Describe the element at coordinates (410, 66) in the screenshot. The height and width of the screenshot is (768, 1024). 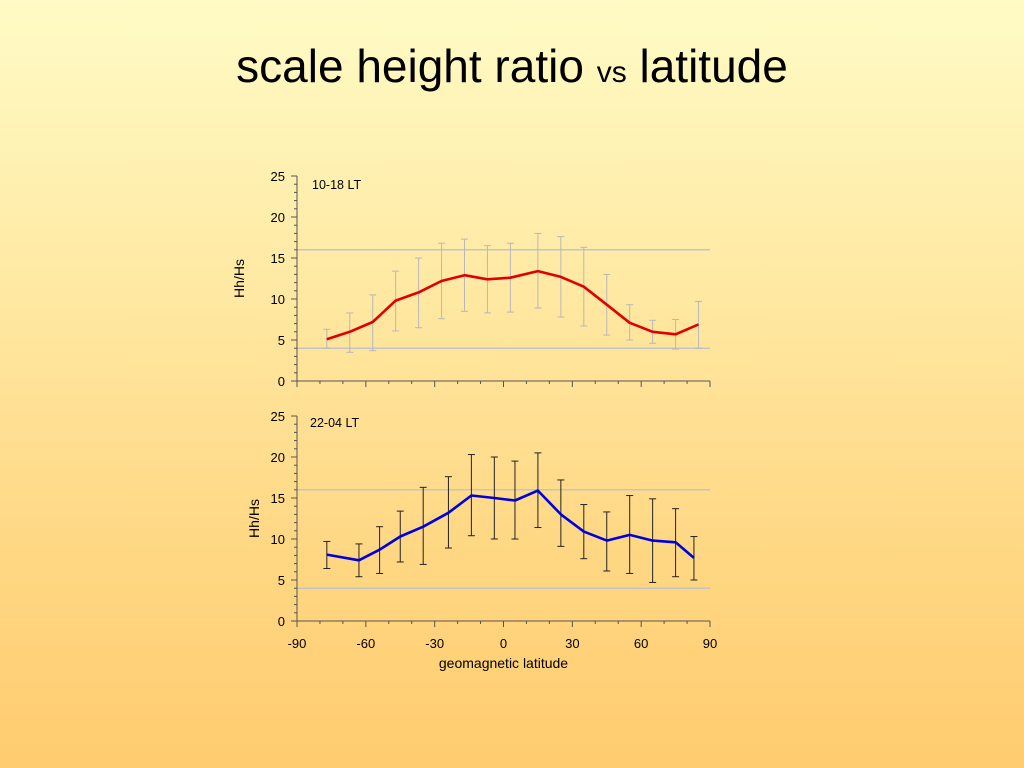
I see `title-part-1: scale height ratio` at that location.